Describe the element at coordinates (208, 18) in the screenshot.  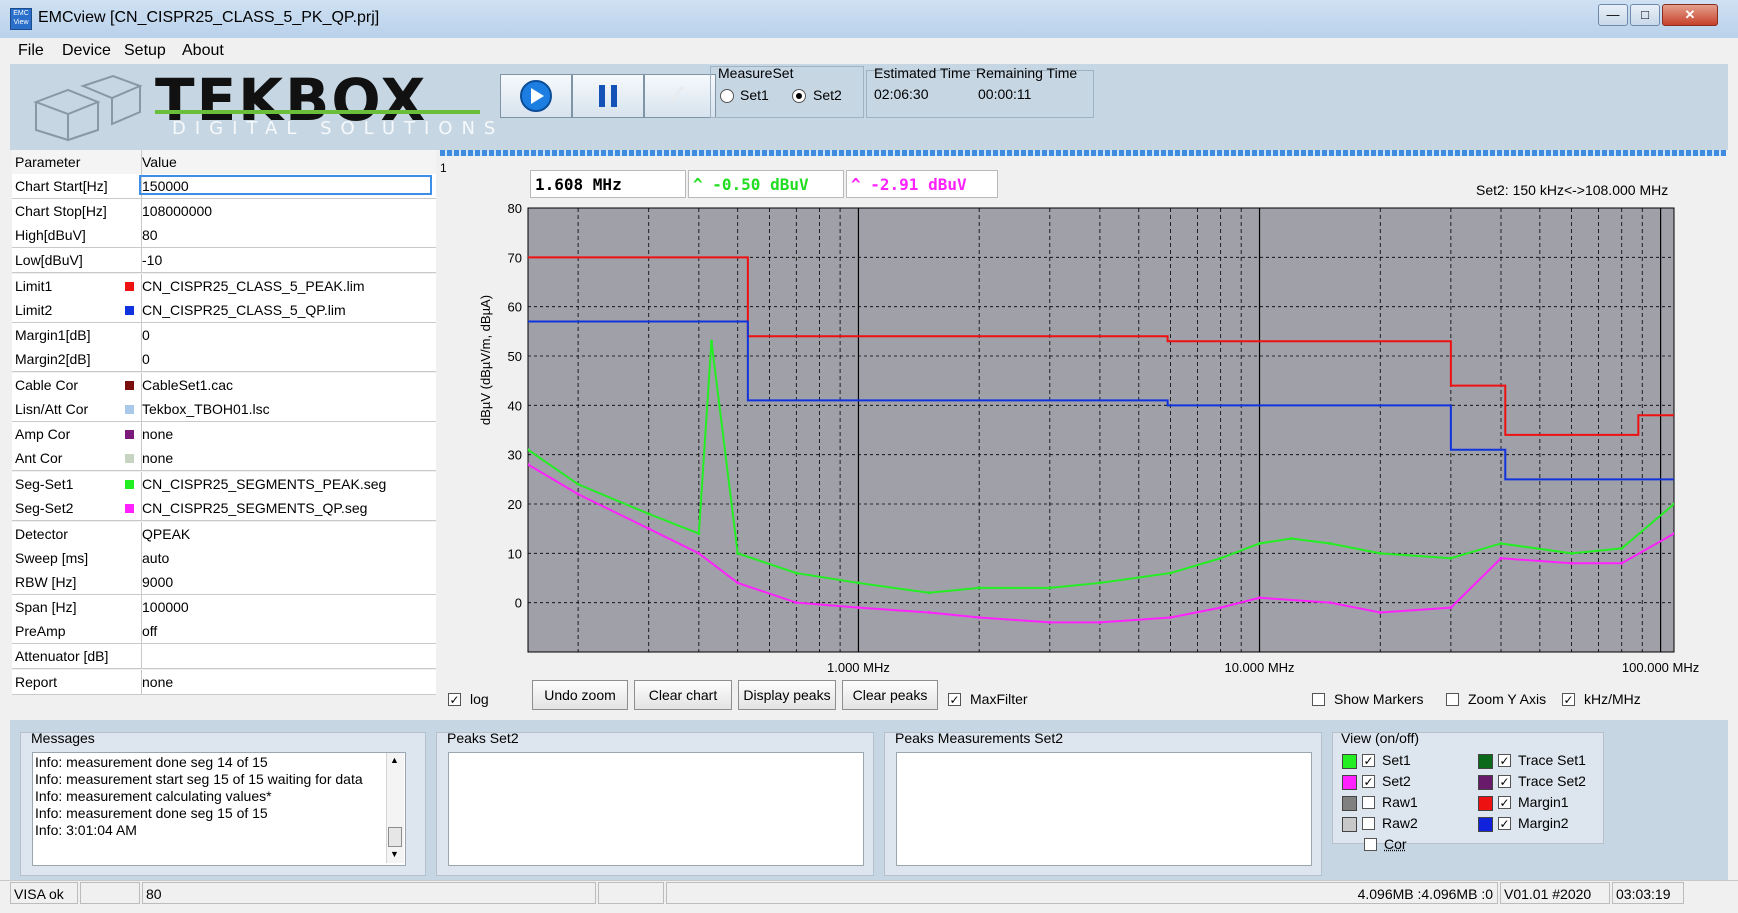
I see `window-title: EMCview [CN_CISPR25_CLASS_5_PK_QP.prj]` at that location.